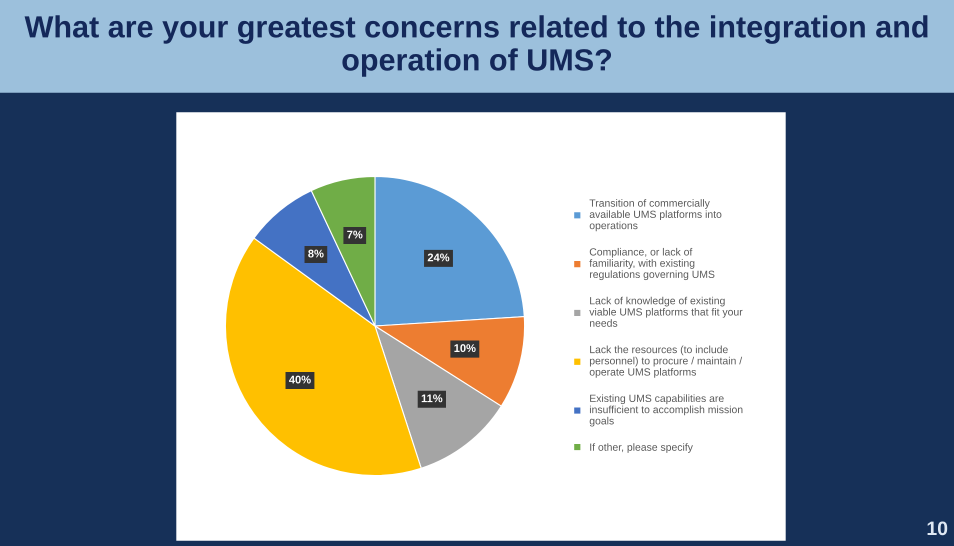 The width and height of the screenshot is (954, 546). What do you see at coordinates (641, 448) in the screenshot?
I see `legend-label: If other, please specify` at bounding box center [641, 448].